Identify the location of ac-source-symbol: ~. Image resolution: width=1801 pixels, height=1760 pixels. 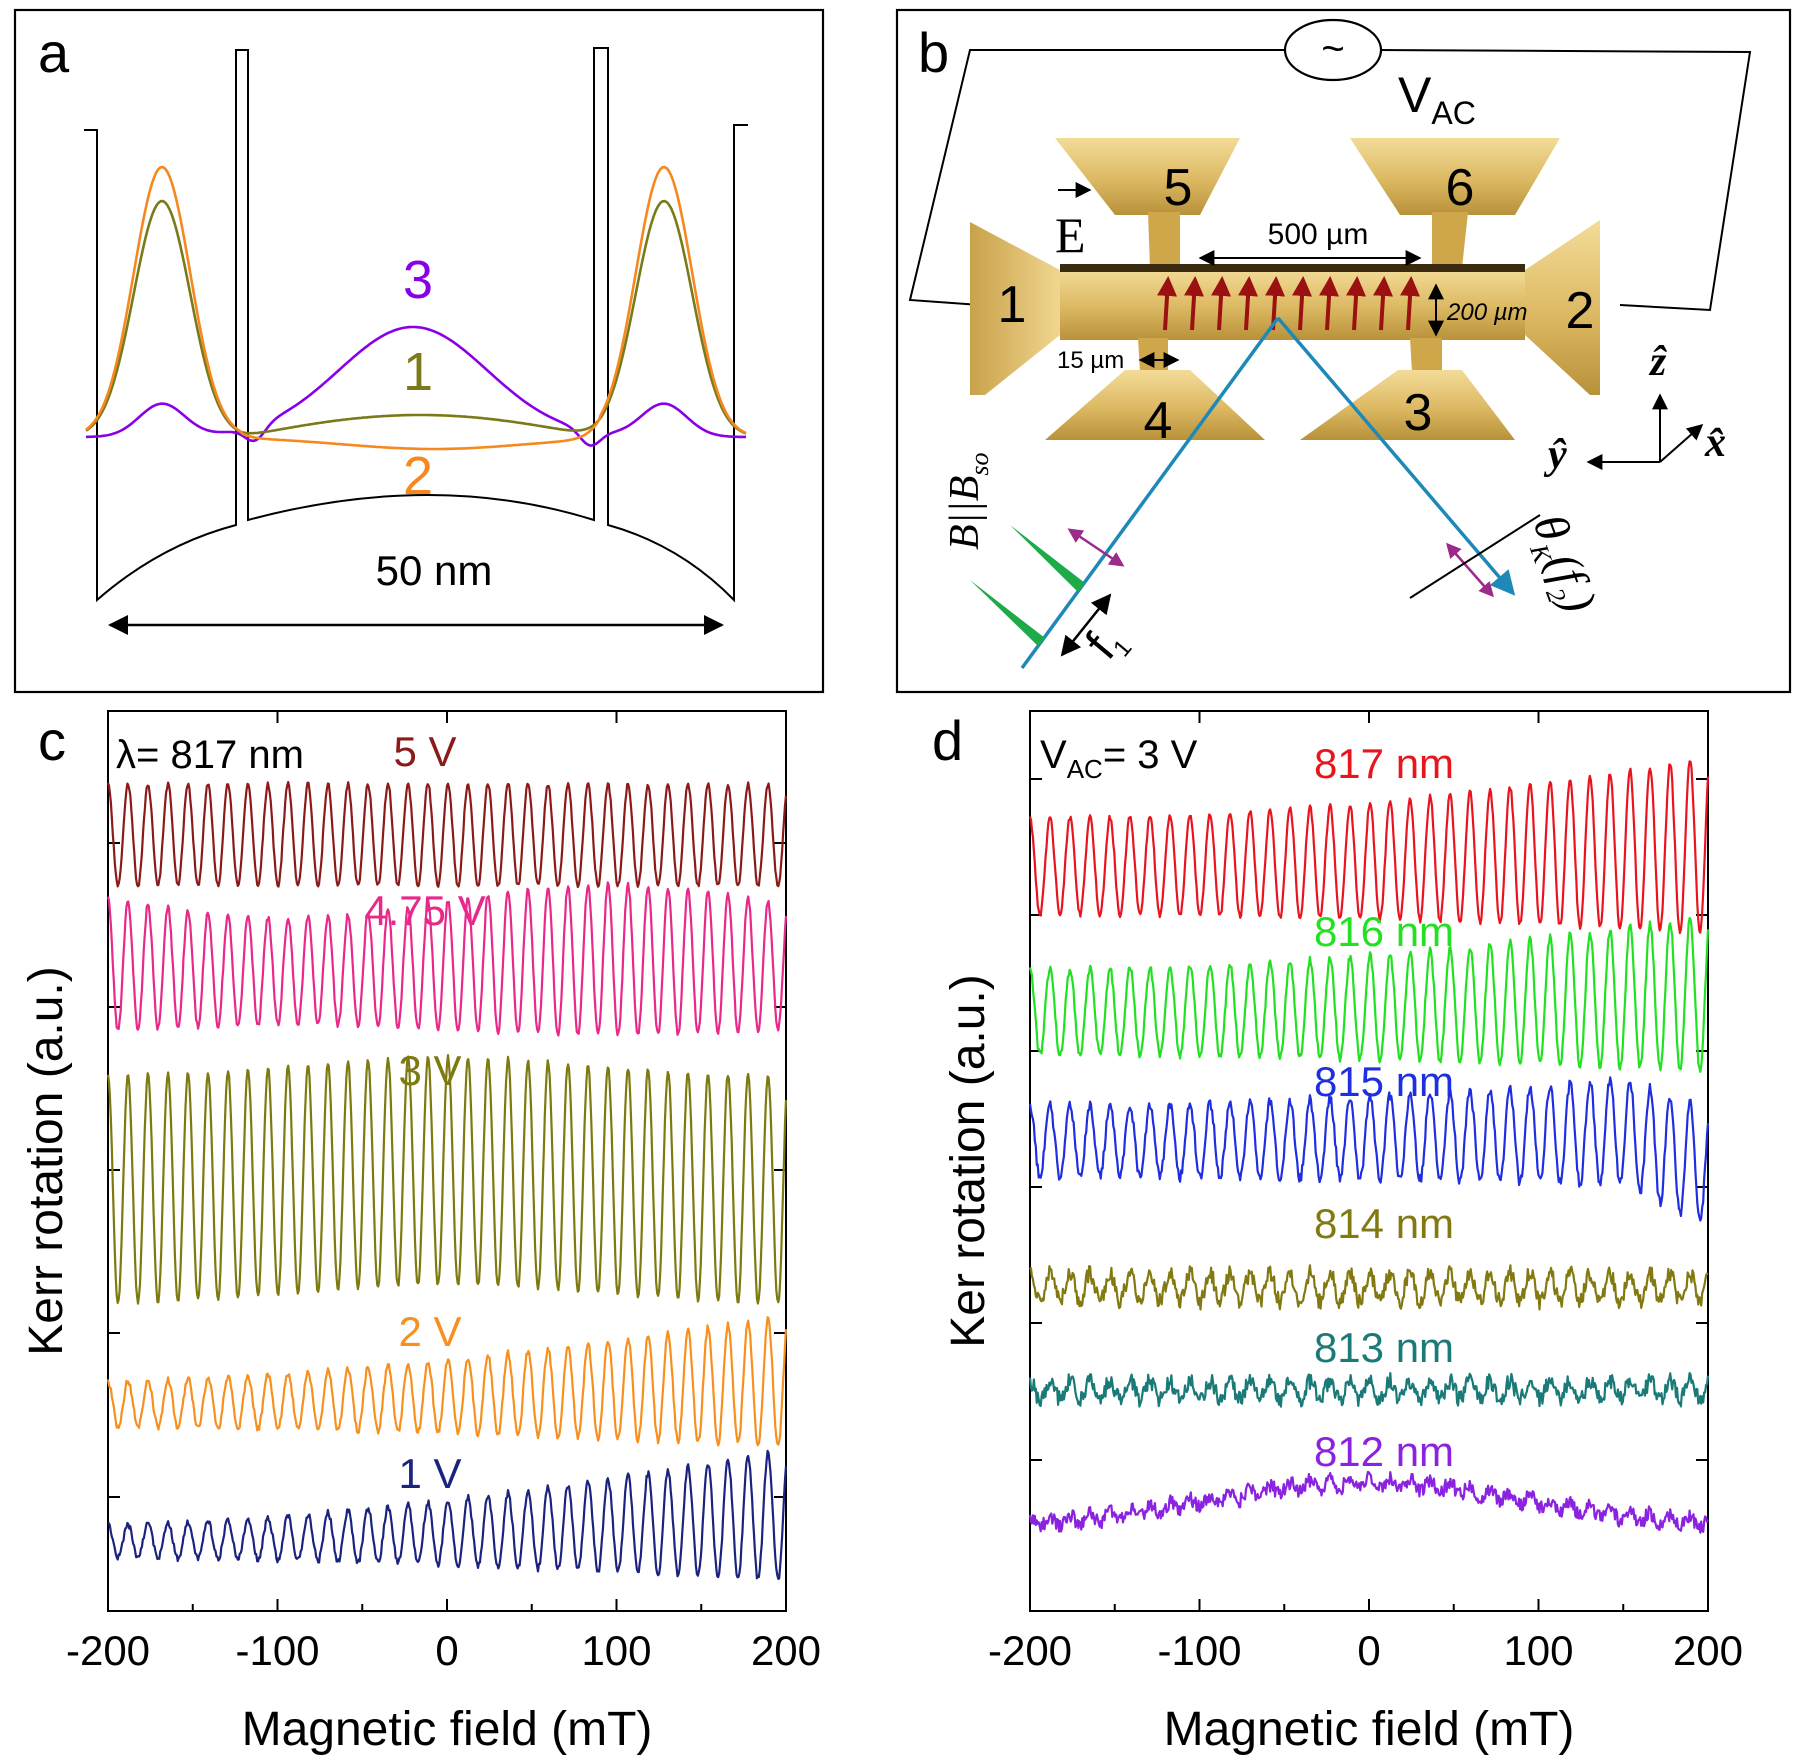
(1332, 49).